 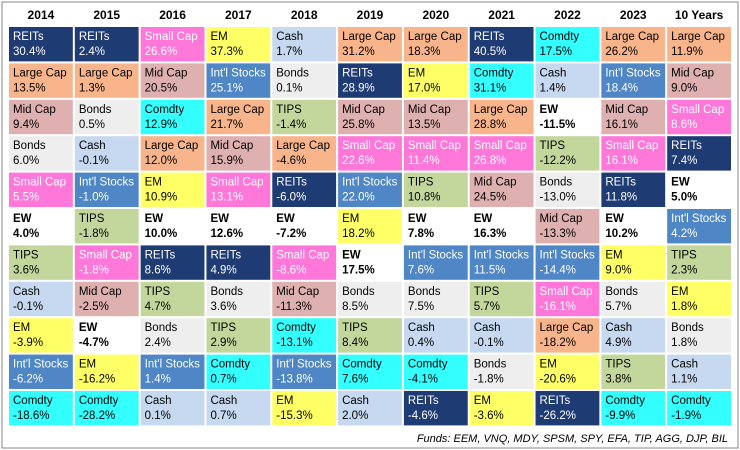 What do you see at coordinates (158, 307) in the screenshot?
I see `return-value: 4.7%` at bounding box center [158, 307].